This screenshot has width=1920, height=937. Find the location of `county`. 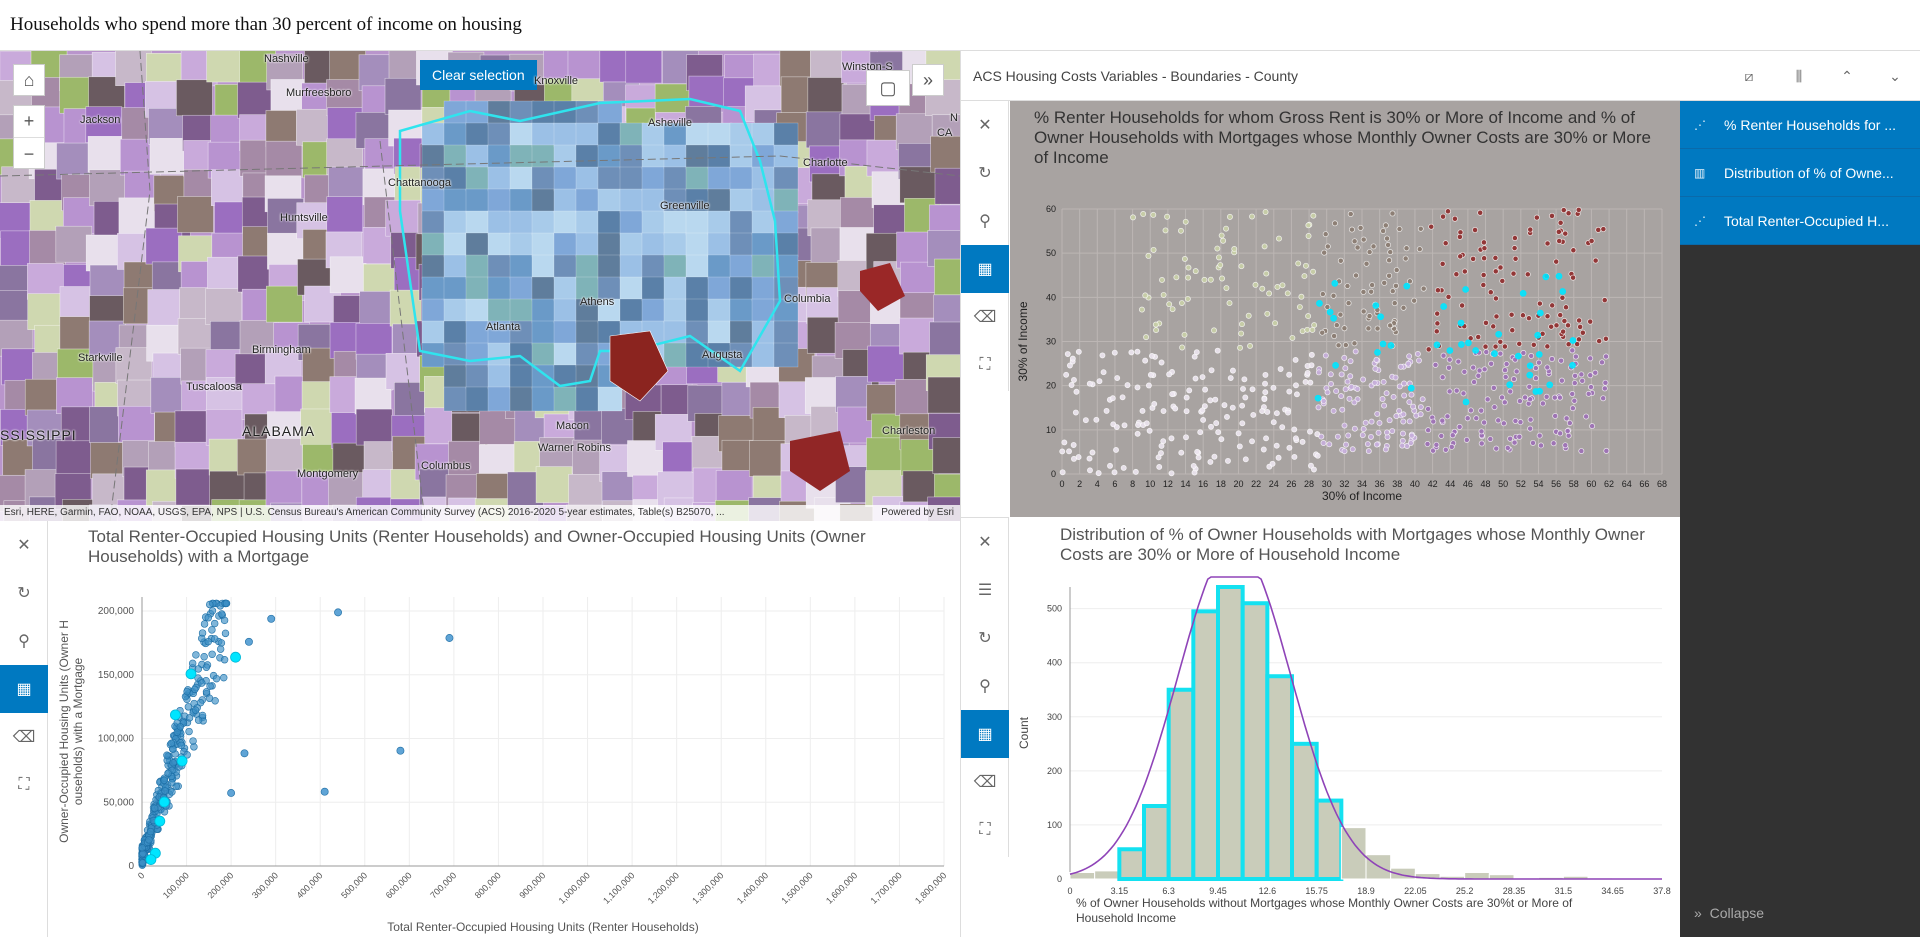

county is located at coordinates (856, 309).